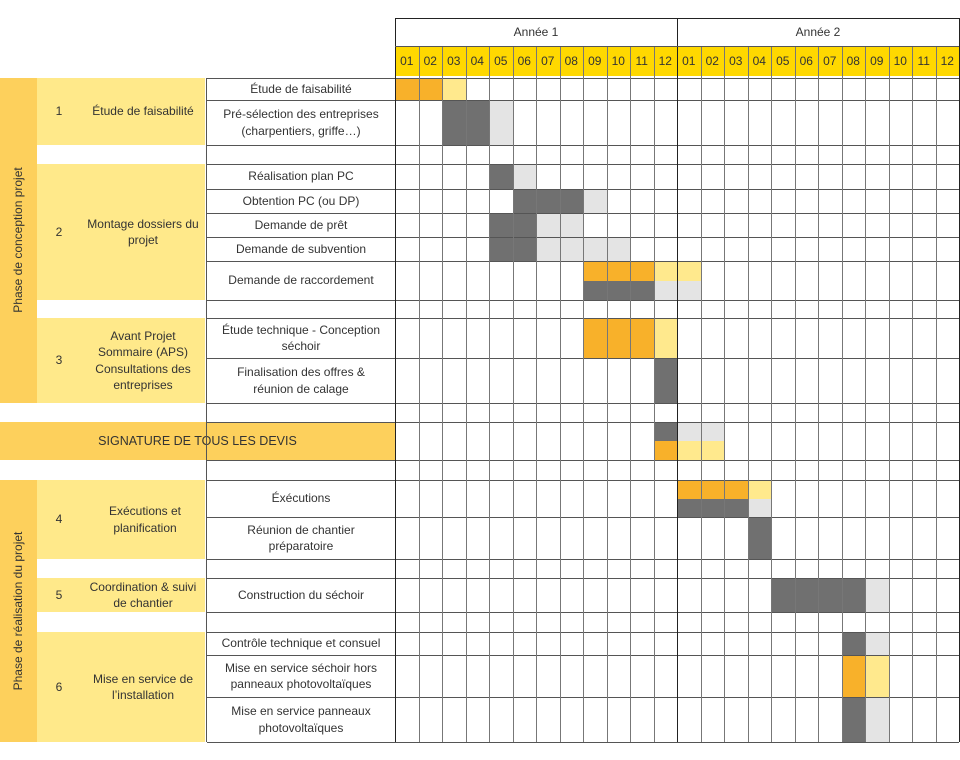  What do you see at coordinates (301, 498) in the screenshot?
I see `task-label: Éxécutions` at bounding box center [301, 498].